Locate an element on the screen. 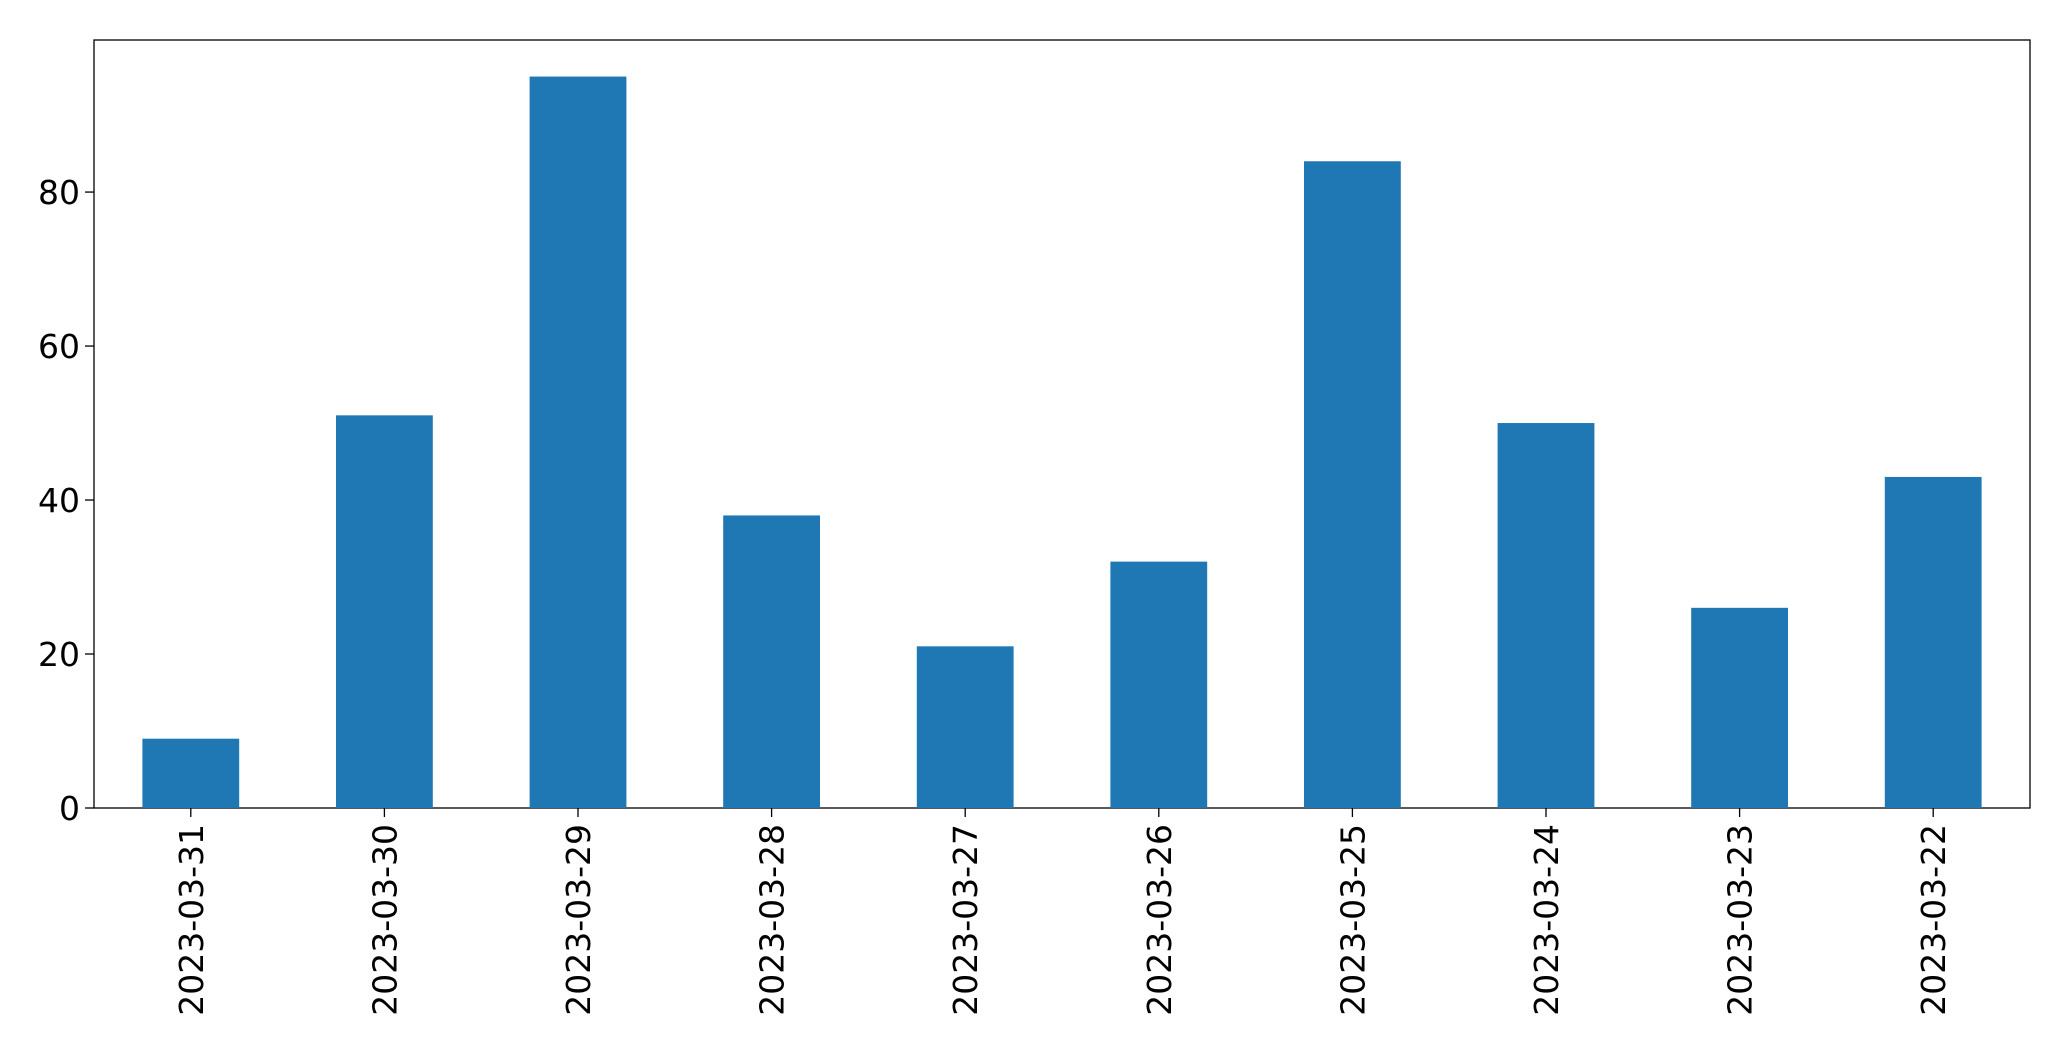 This screenshot has width=2071, height=1061. x-tick-label: 2023-03-26 is located at coordinates (1159, 920).